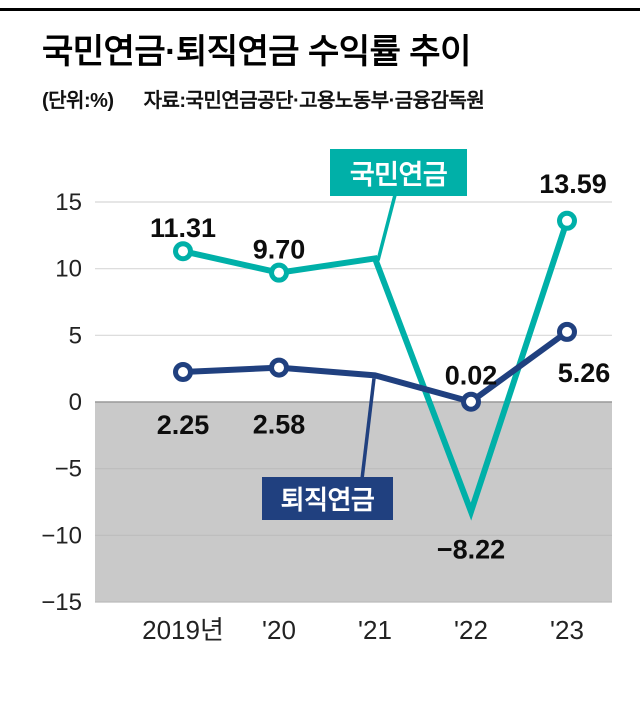  I want to click on x-tick-label: '23, so click(567, 630).